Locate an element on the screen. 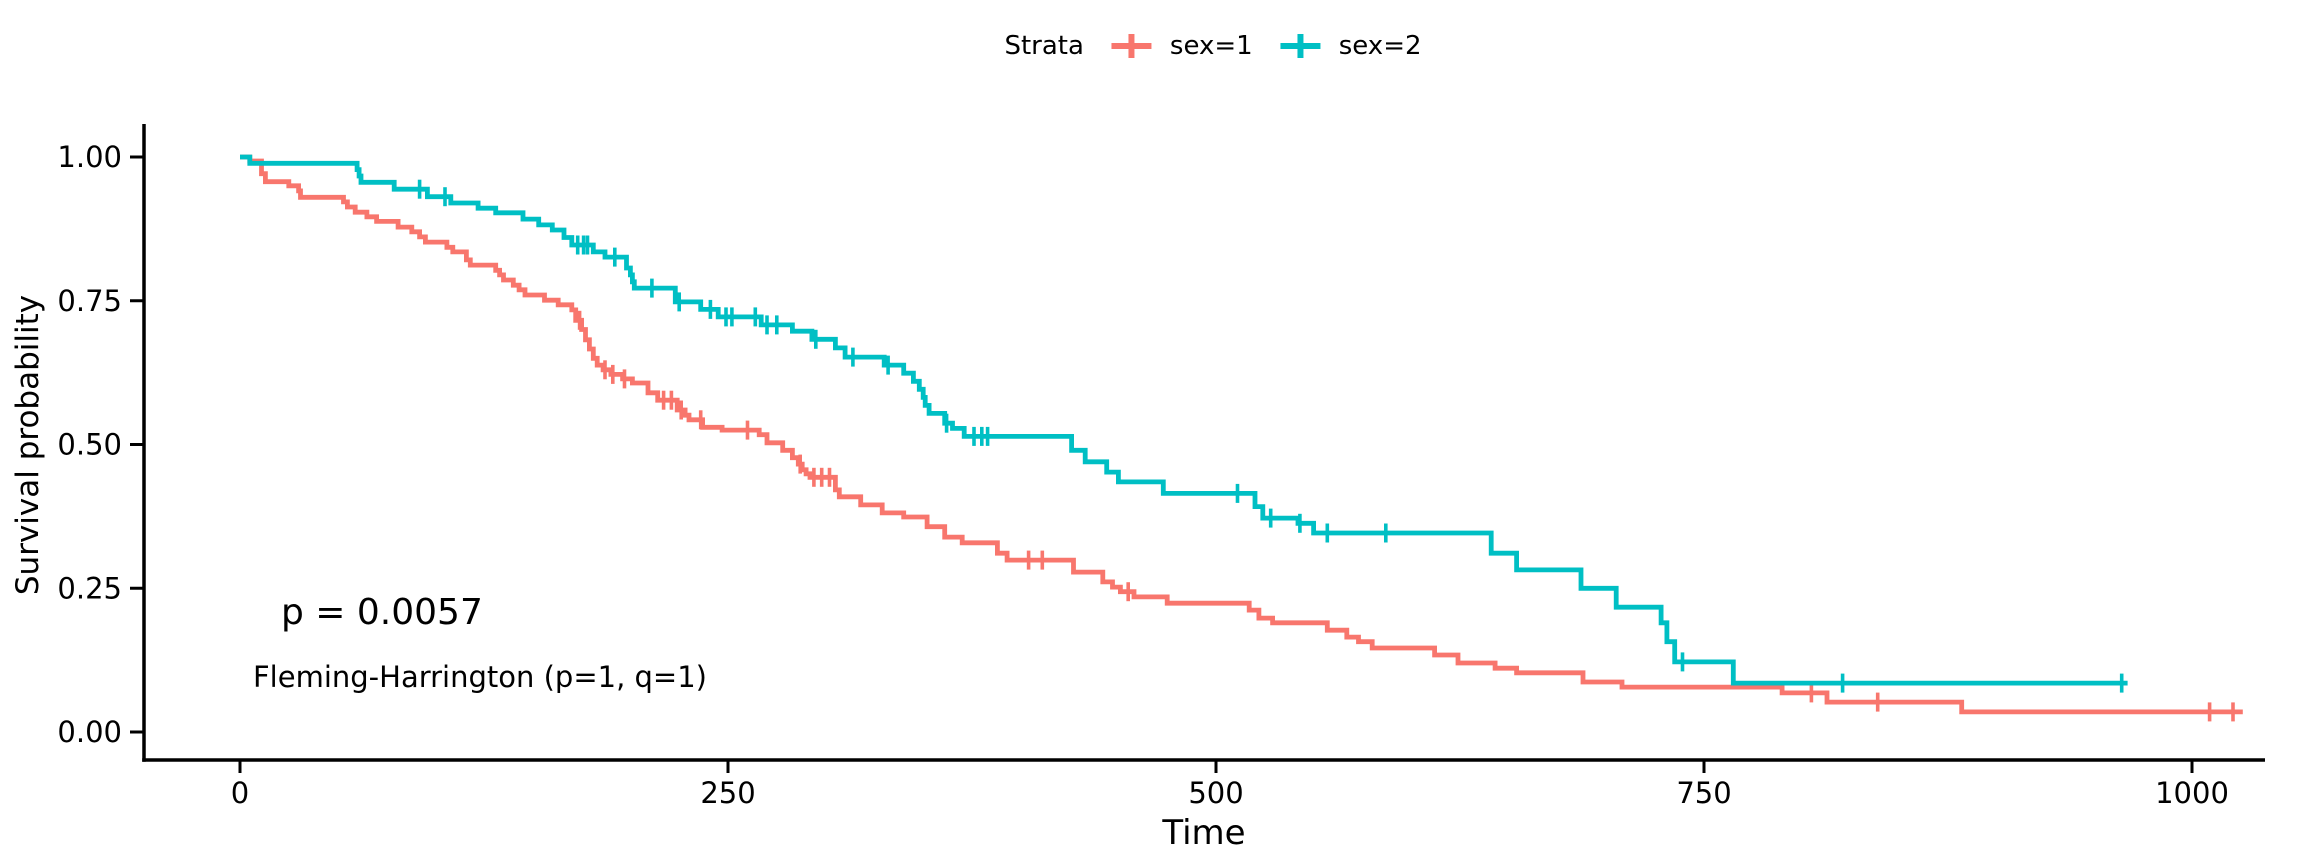 Image resolution: width=2304 pixels, height=865 pixels. x-tick-label: 750 is located at coordinates (1703, 793).